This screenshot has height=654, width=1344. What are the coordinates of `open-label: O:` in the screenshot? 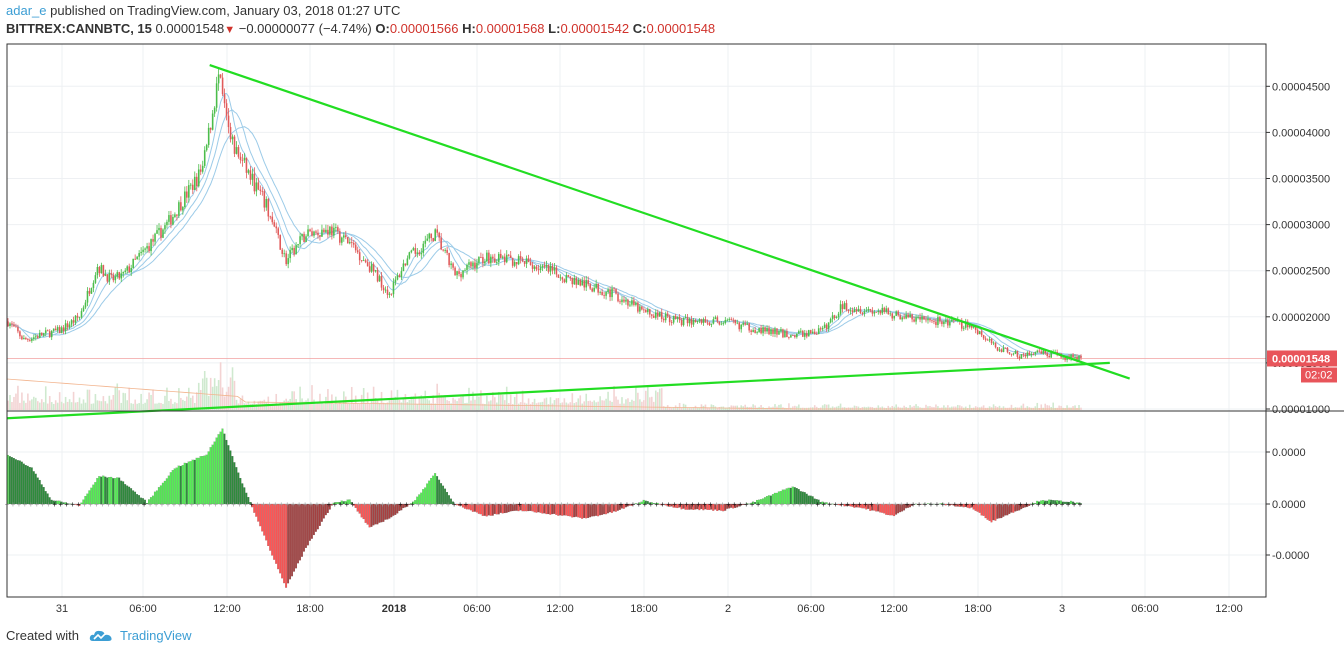 It's located at (382, 28).